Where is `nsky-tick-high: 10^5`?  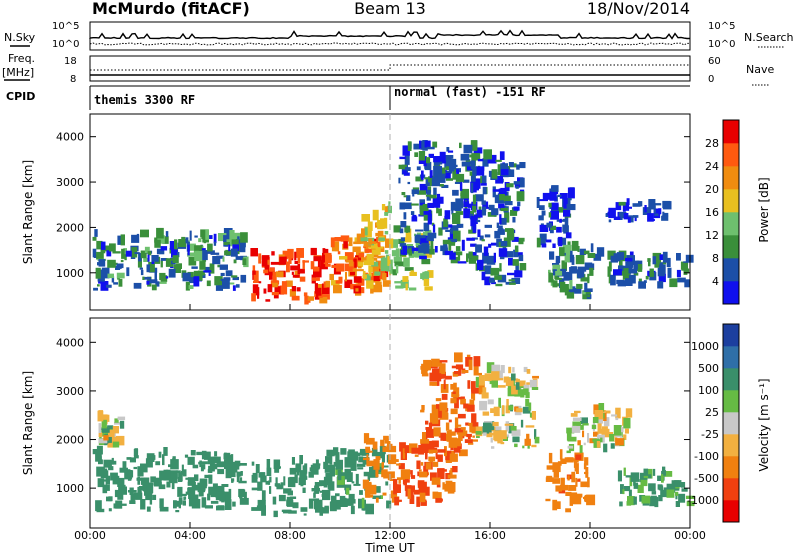
nsky-tick-high: 10^5 is located at coordinates (65, 26).